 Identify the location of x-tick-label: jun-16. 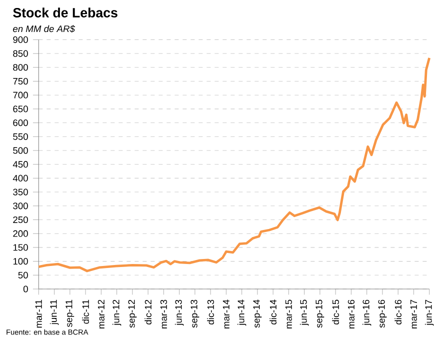
(367, 313).